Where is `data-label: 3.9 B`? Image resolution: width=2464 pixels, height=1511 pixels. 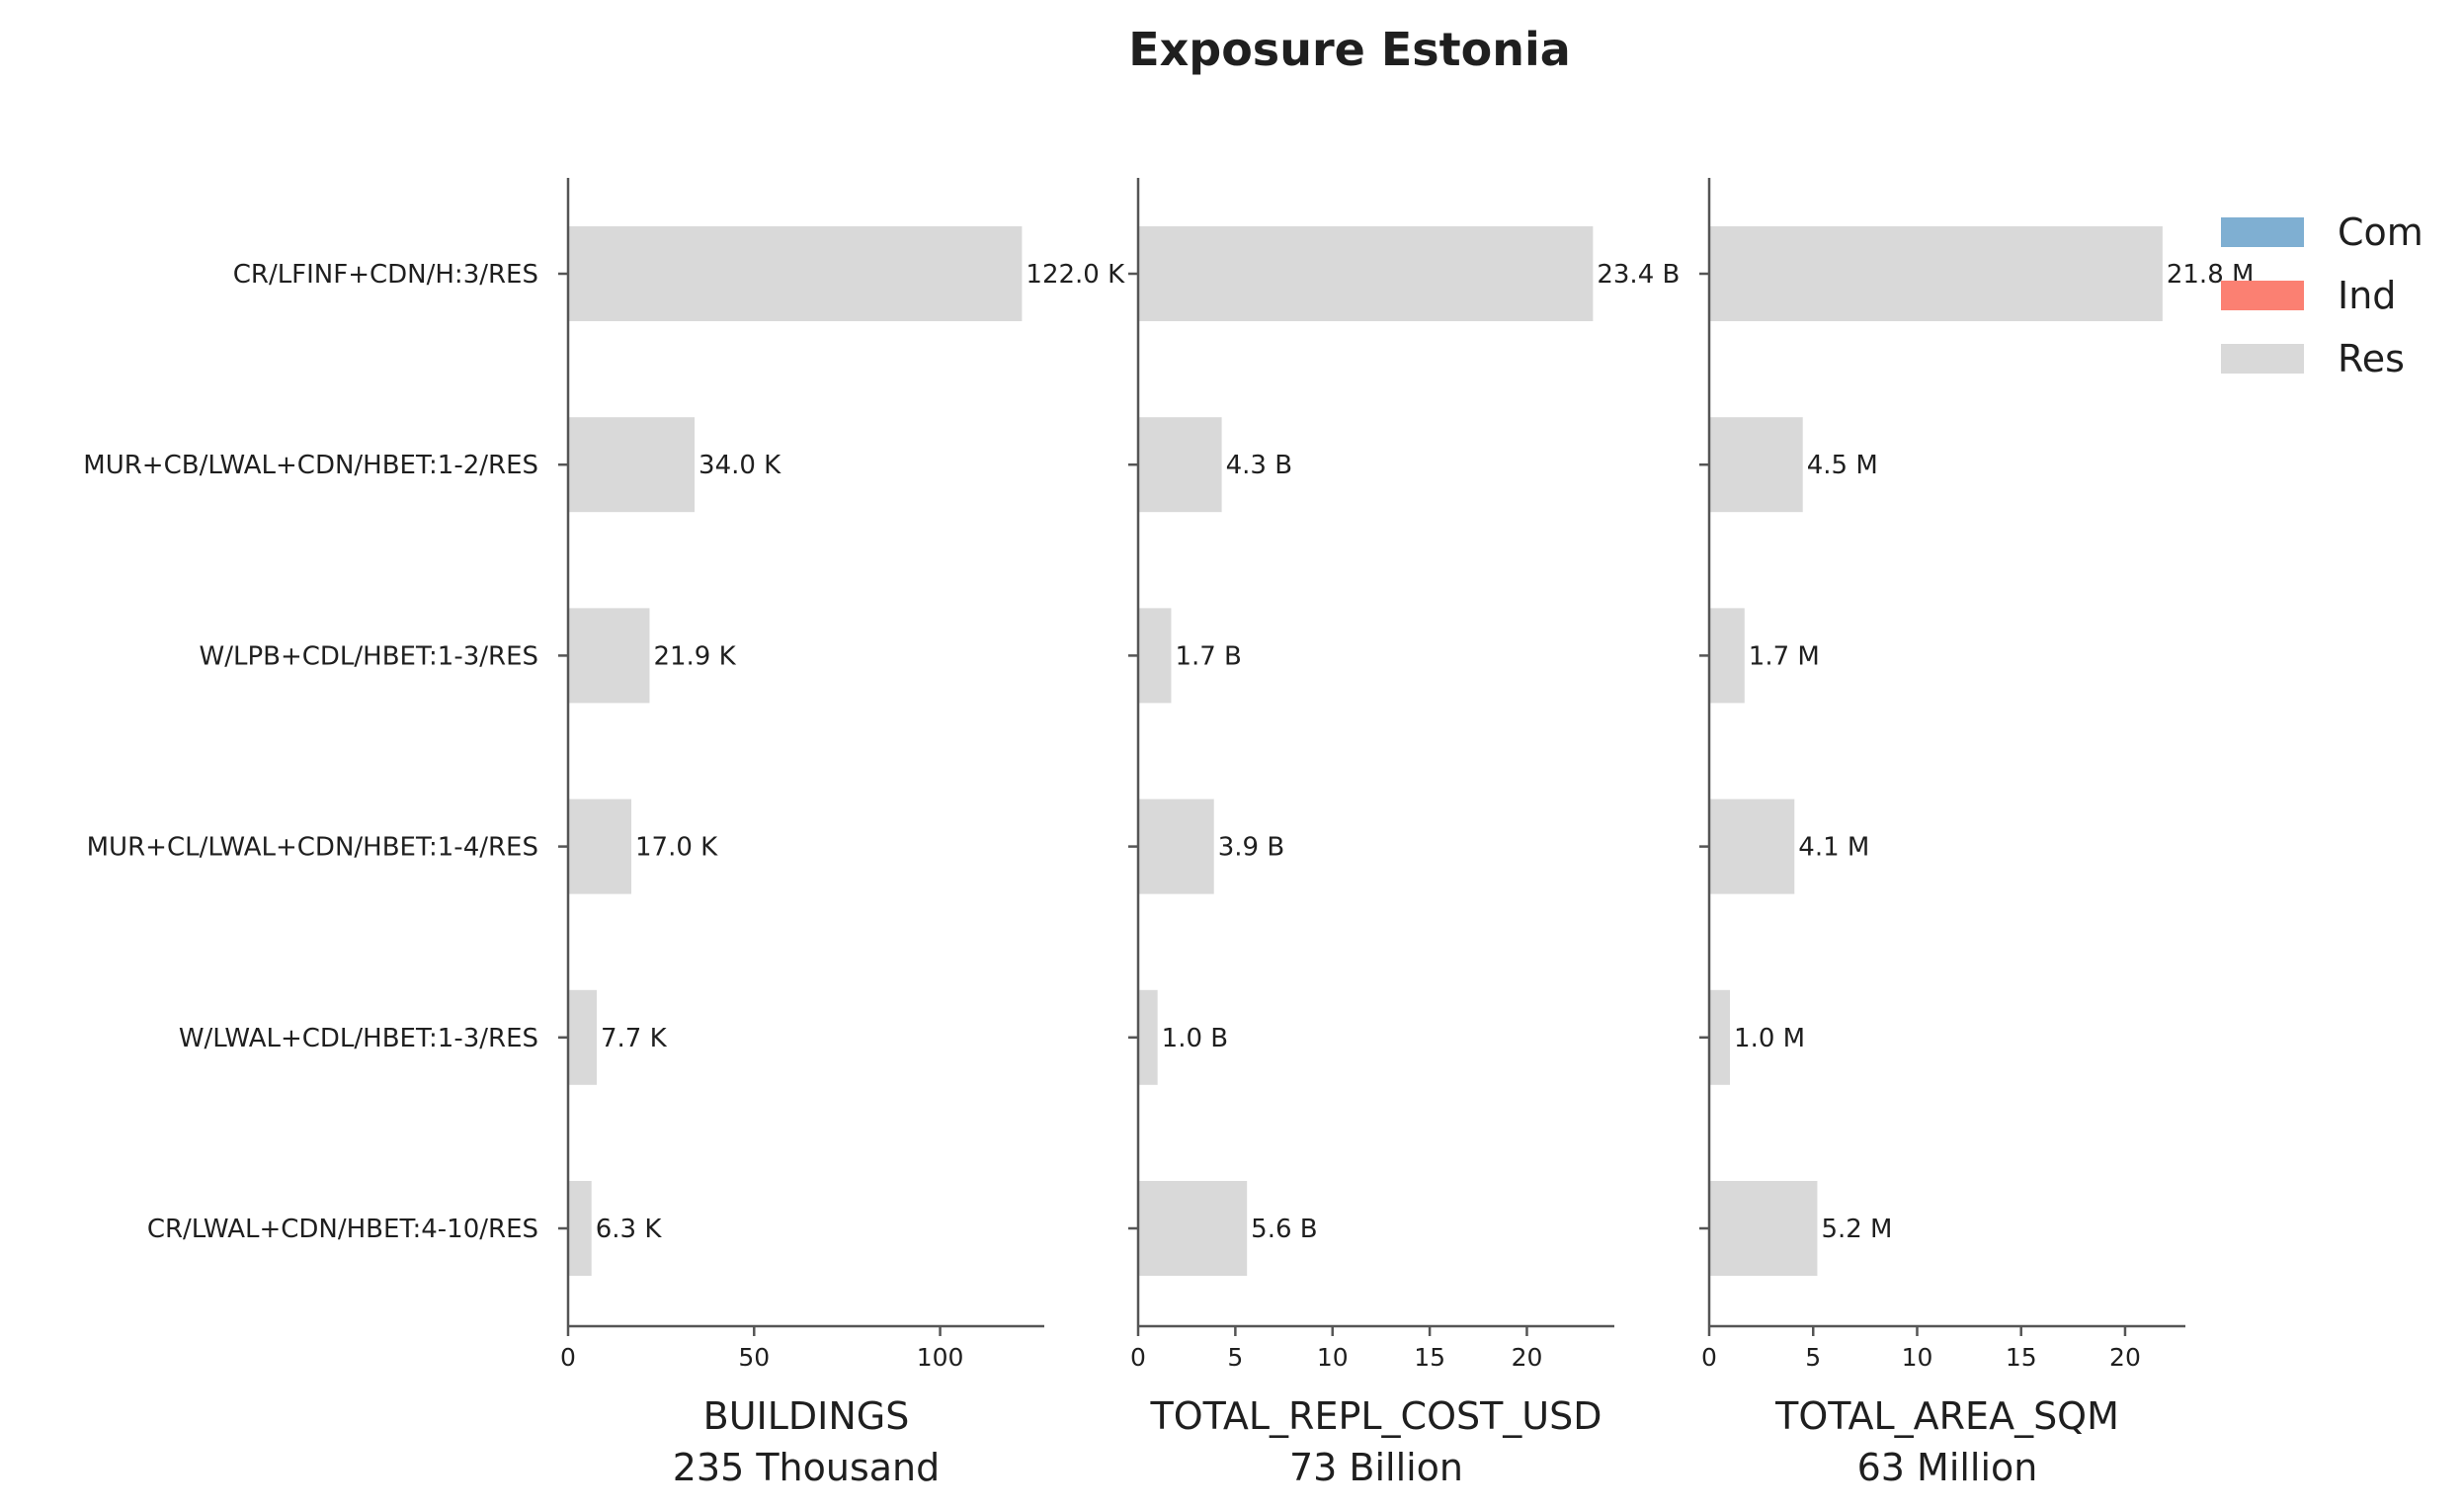 data-label: 3.9 B is located at coordinates (1251, 848).